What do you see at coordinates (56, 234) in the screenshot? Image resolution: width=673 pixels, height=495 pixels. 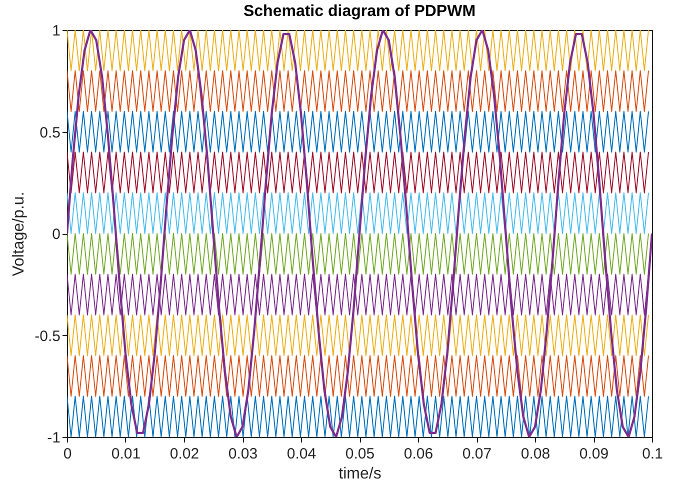 I see `y-tick-label: 0` at bounding box center [56, 234].